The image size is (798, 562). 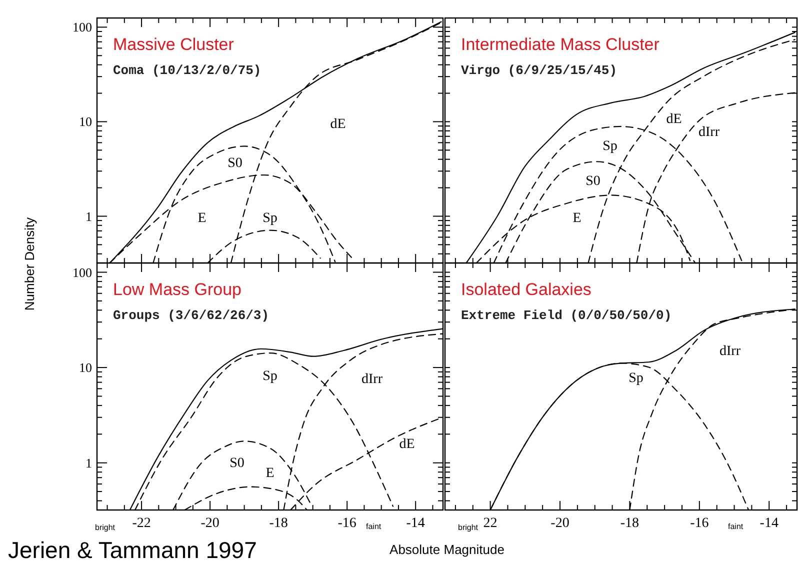 I want to click on x-tick-label: 22, so click(x=490, y=523).